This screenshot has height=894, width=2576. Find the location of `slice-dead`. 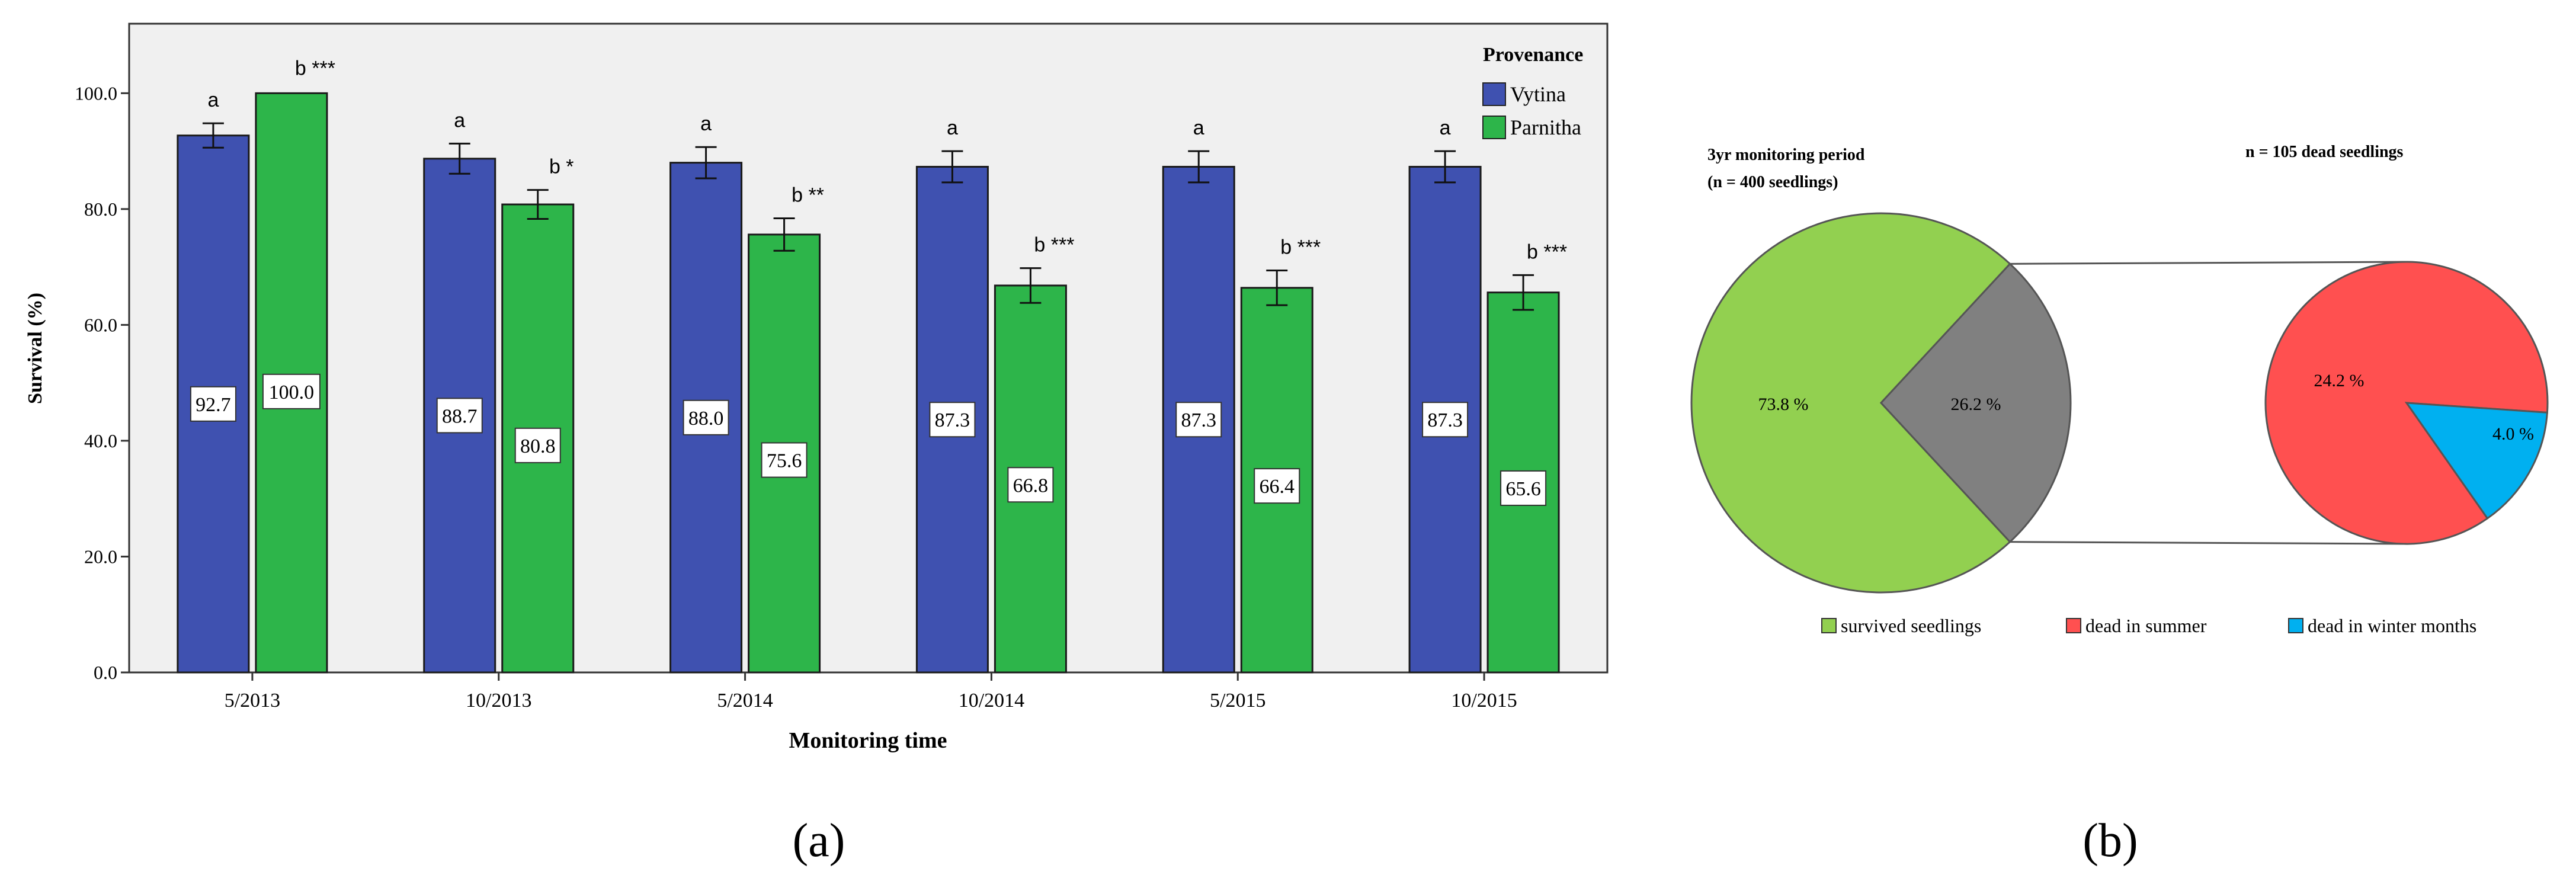

slice-dead is located at coordinates (1976, 402).